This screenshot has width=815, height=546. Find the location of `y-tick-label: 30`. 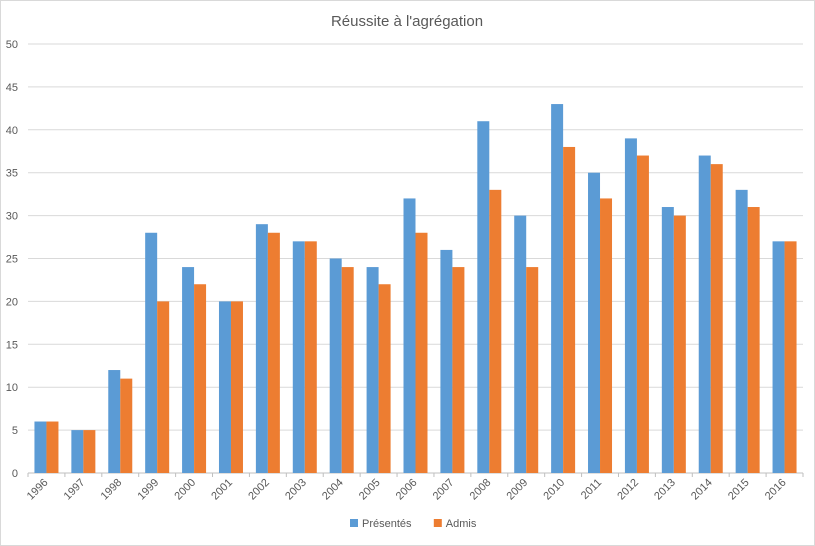

y-tick-label: 30 is located at coordinates (12, 217).